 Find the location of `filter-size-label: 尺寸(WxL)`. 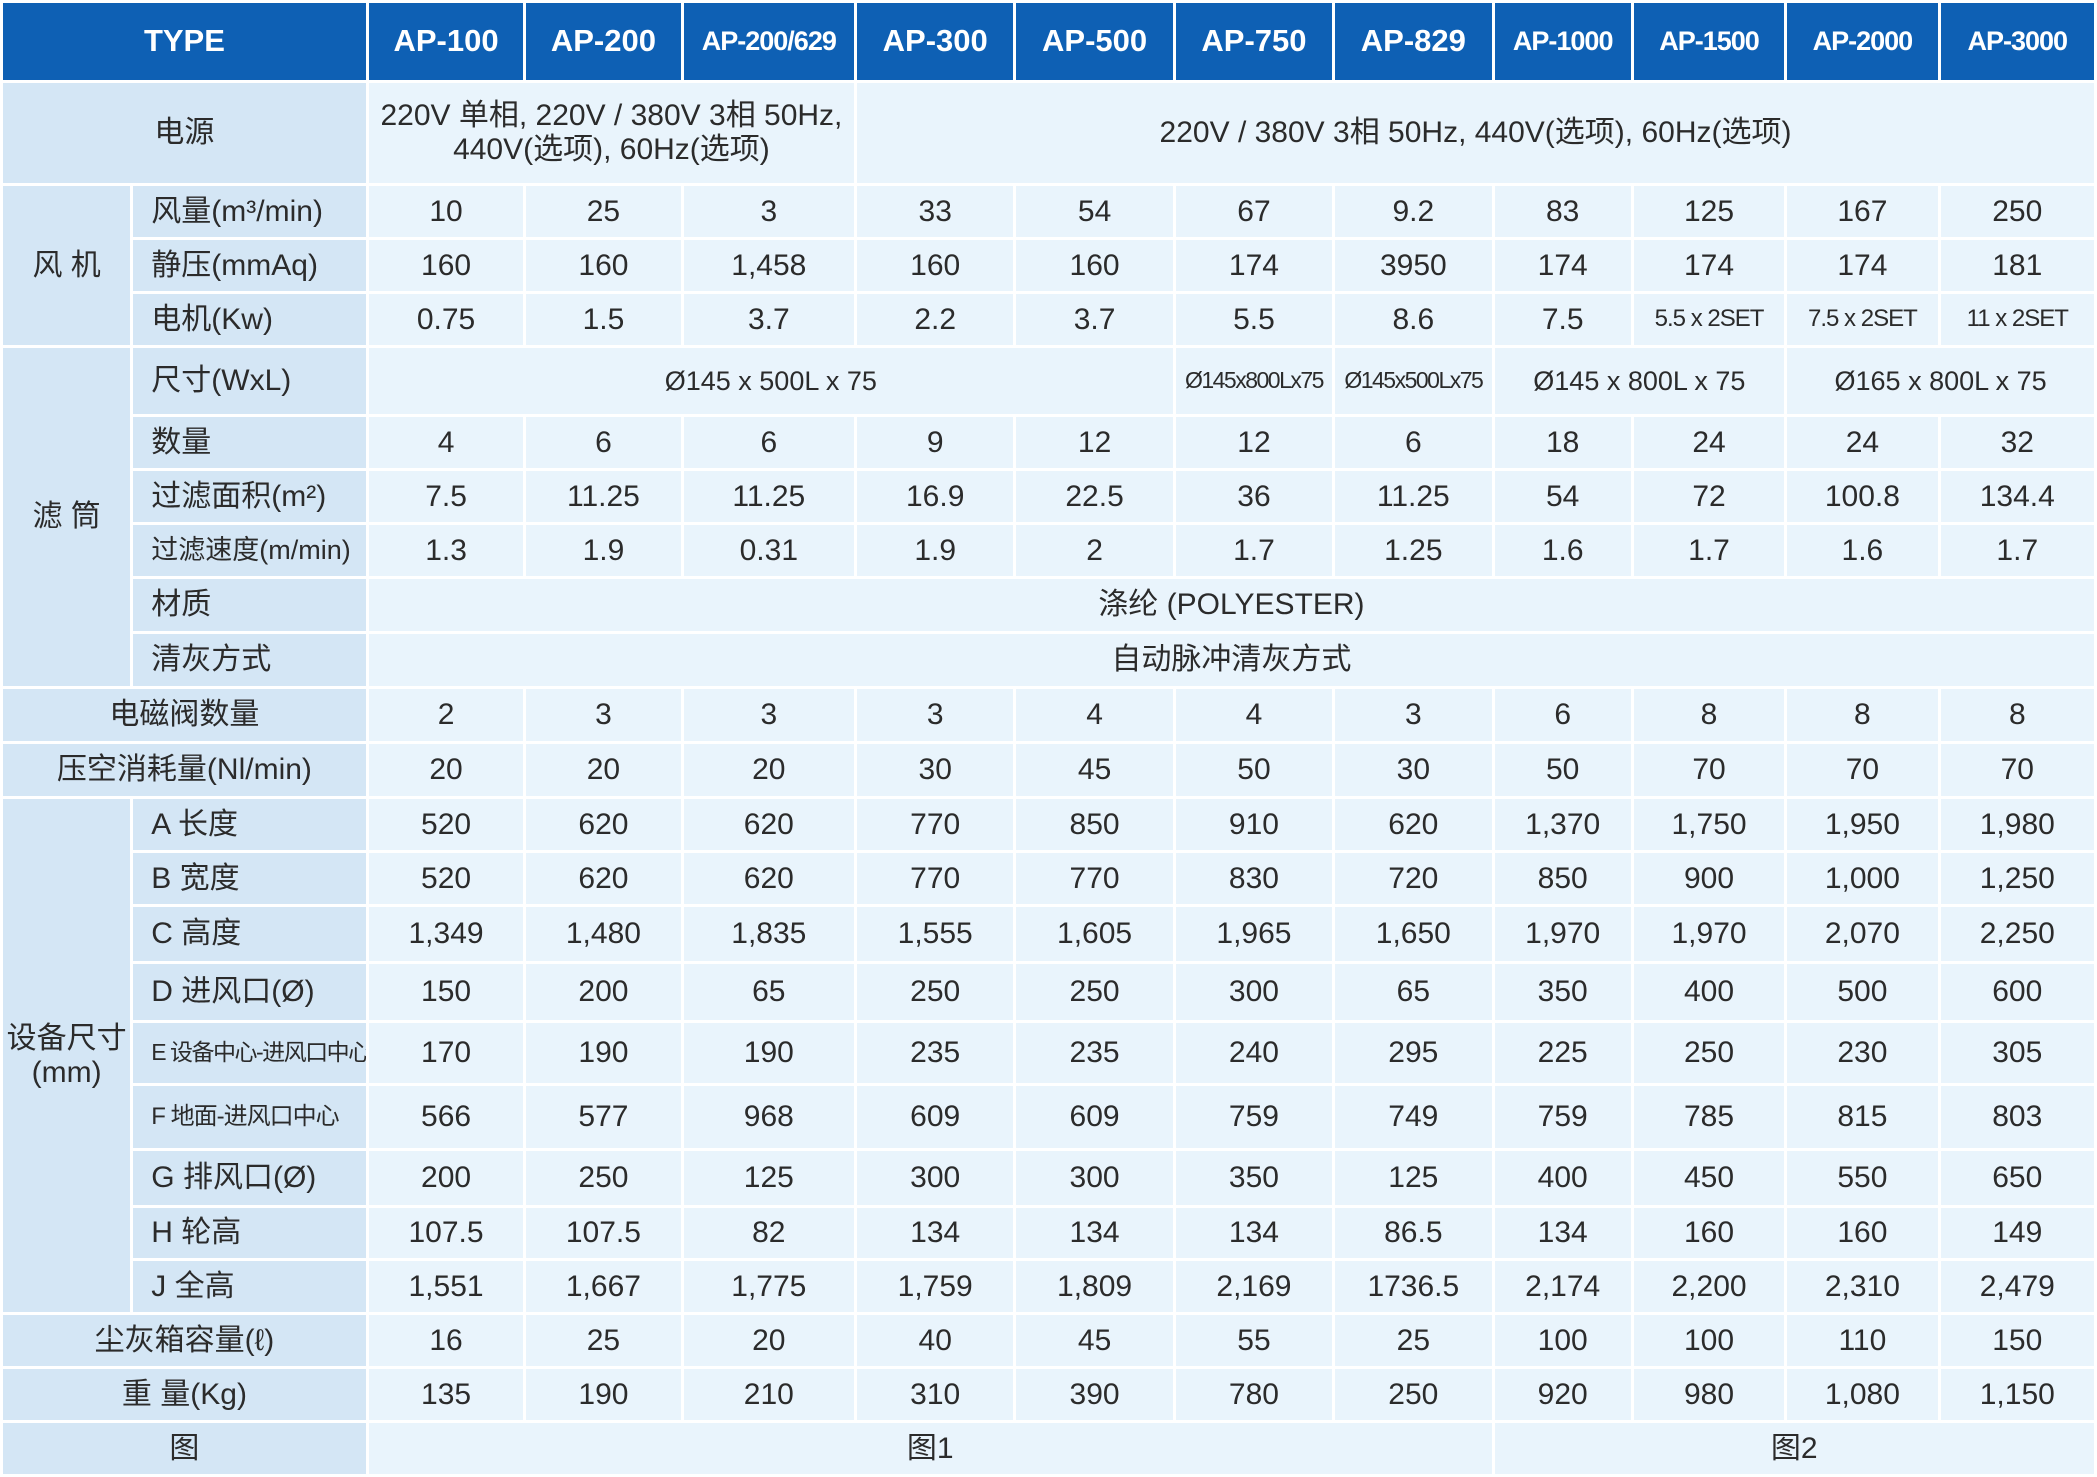

filter-size-label: 尺寸(WxL) is located at coordinates (249, 381).